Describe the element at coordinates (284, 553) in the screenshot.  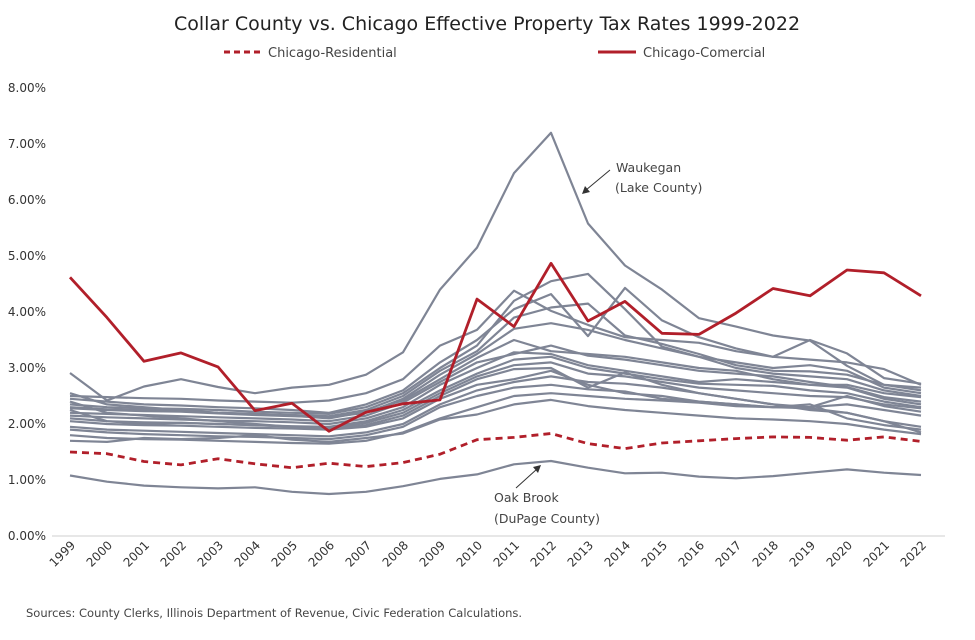
I see `x-tick-label: 2005` at that location.